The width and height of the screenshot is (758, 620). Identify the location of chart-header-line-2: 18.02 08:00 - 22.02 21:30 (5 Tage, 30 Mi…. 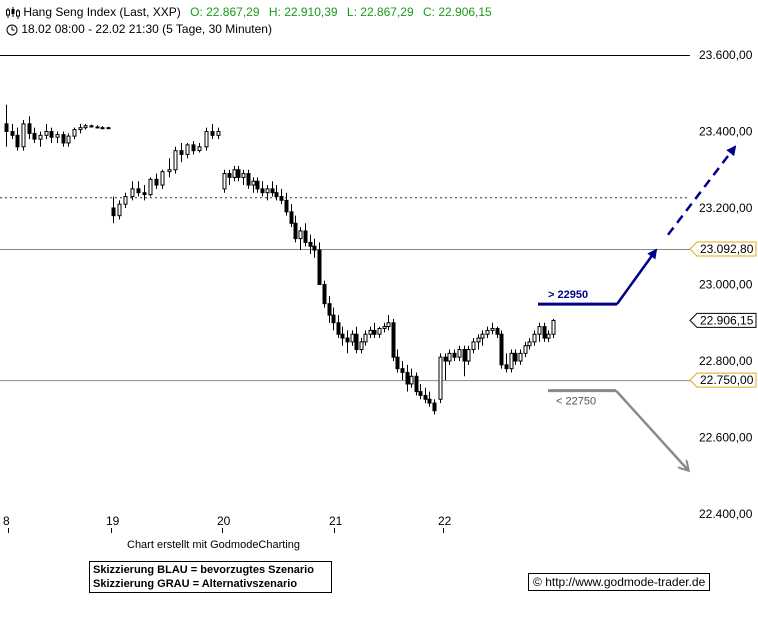
(139, 29).